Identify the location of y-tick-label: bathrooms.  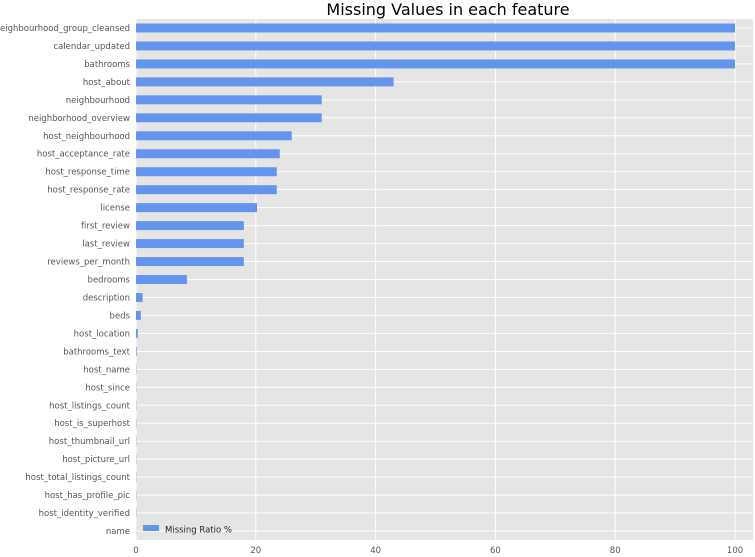
(107, 65).